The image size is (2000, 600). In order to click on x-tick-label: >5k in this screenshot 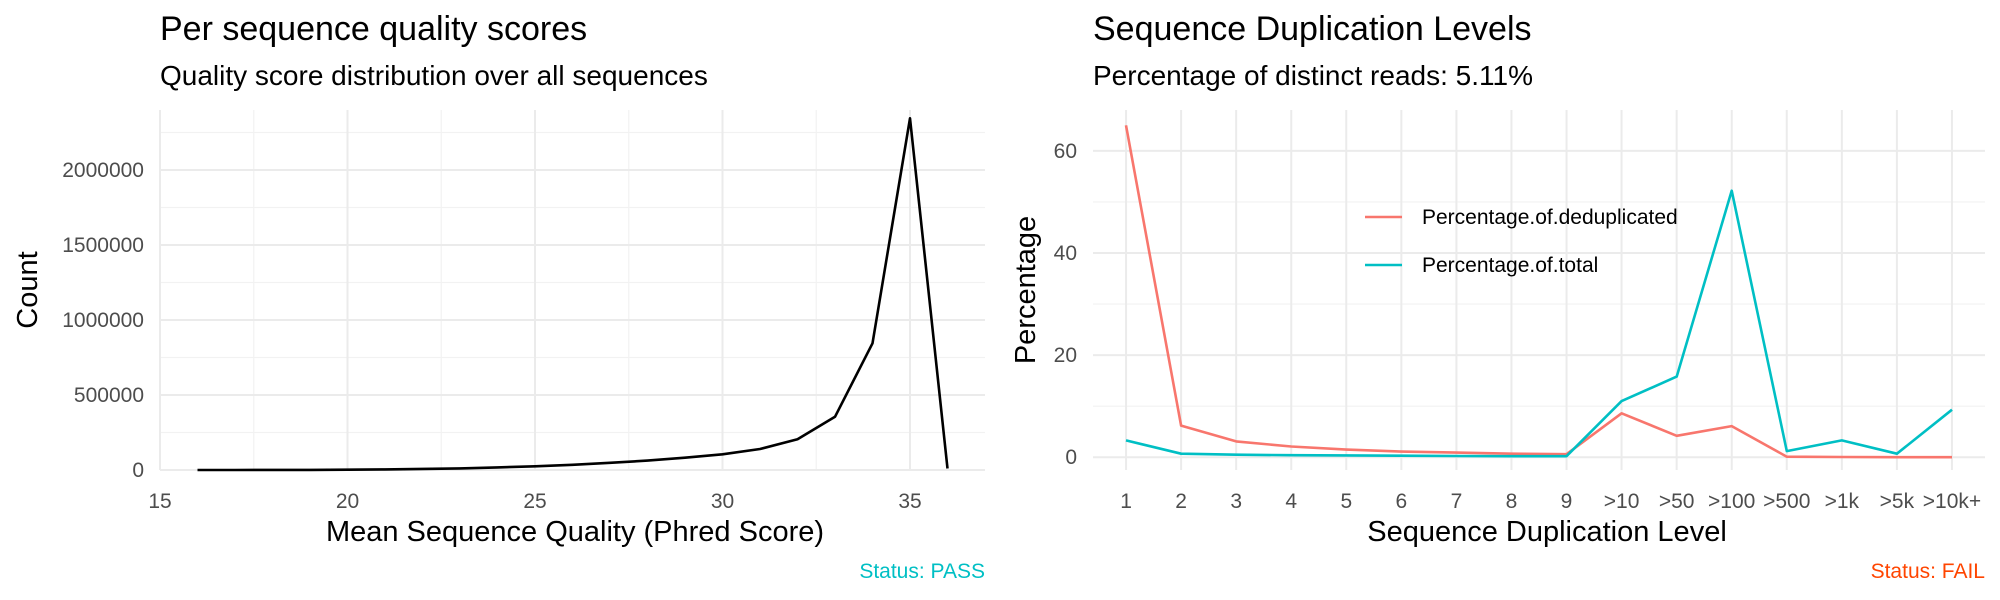, I will do `click(1897, 501)`.